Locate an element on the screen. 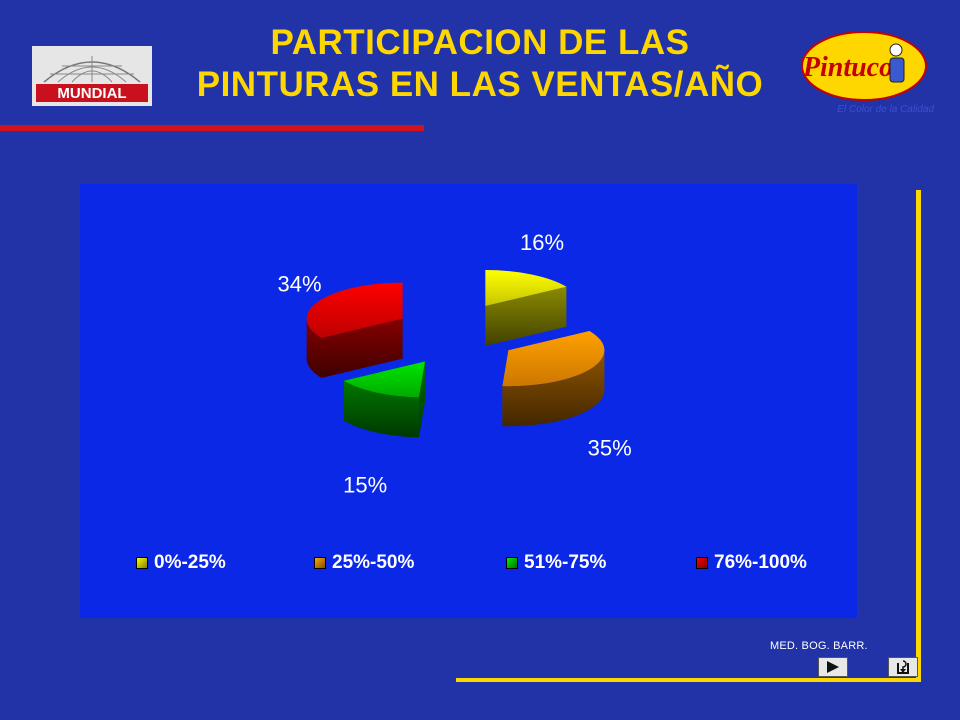 Image resolution: width=960 pixels, height=720 pixels. next-slide-button is located at coordinates (833, 667).